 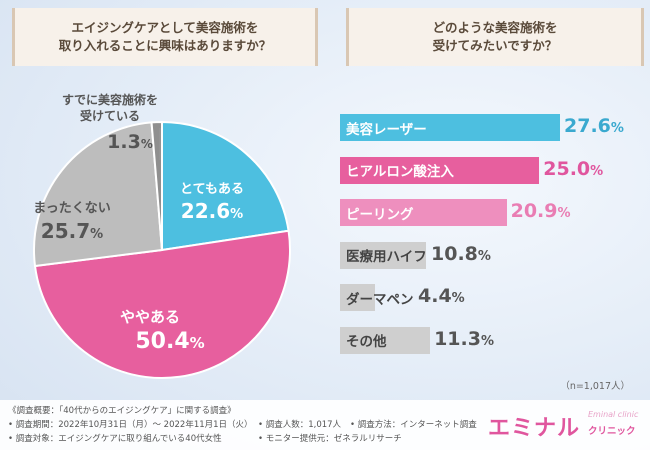 I want to click on bar-other, so click(x=385, y=340).